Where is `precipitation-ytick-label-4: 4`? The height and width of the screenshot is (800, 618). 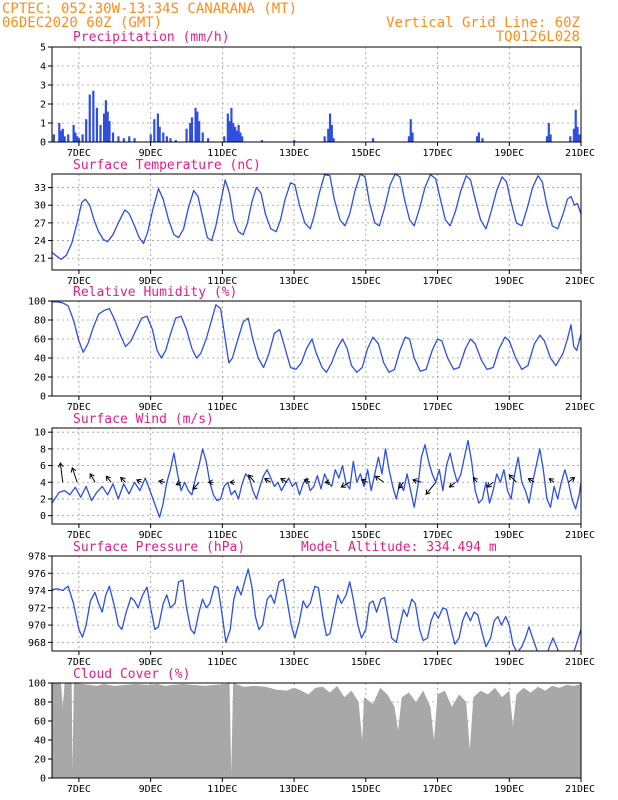
precipitation-ytick-label-4: 4 is located at coordinates (43, 67).